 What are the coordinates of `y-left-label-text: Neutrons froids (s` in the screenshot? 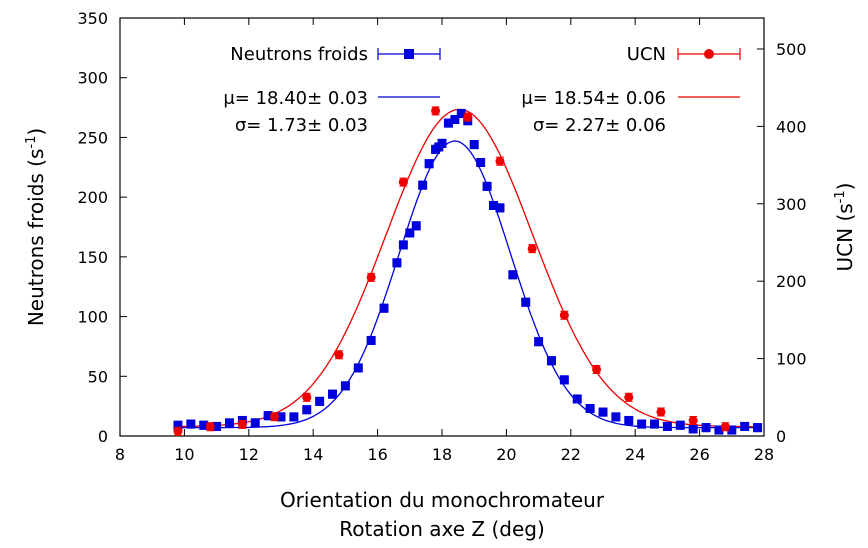 It's located at (36, 238).